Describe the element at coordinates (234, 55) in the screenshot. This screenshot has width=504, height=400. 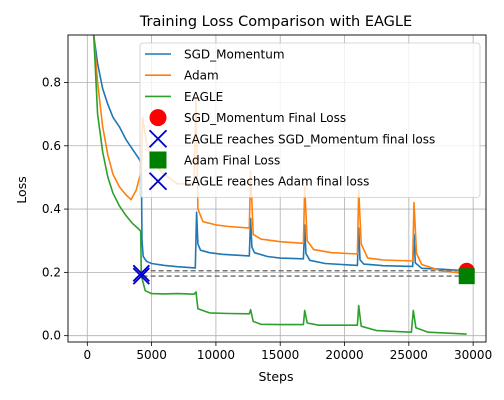
I see `legend-label: SGD_Momentum` at that location.